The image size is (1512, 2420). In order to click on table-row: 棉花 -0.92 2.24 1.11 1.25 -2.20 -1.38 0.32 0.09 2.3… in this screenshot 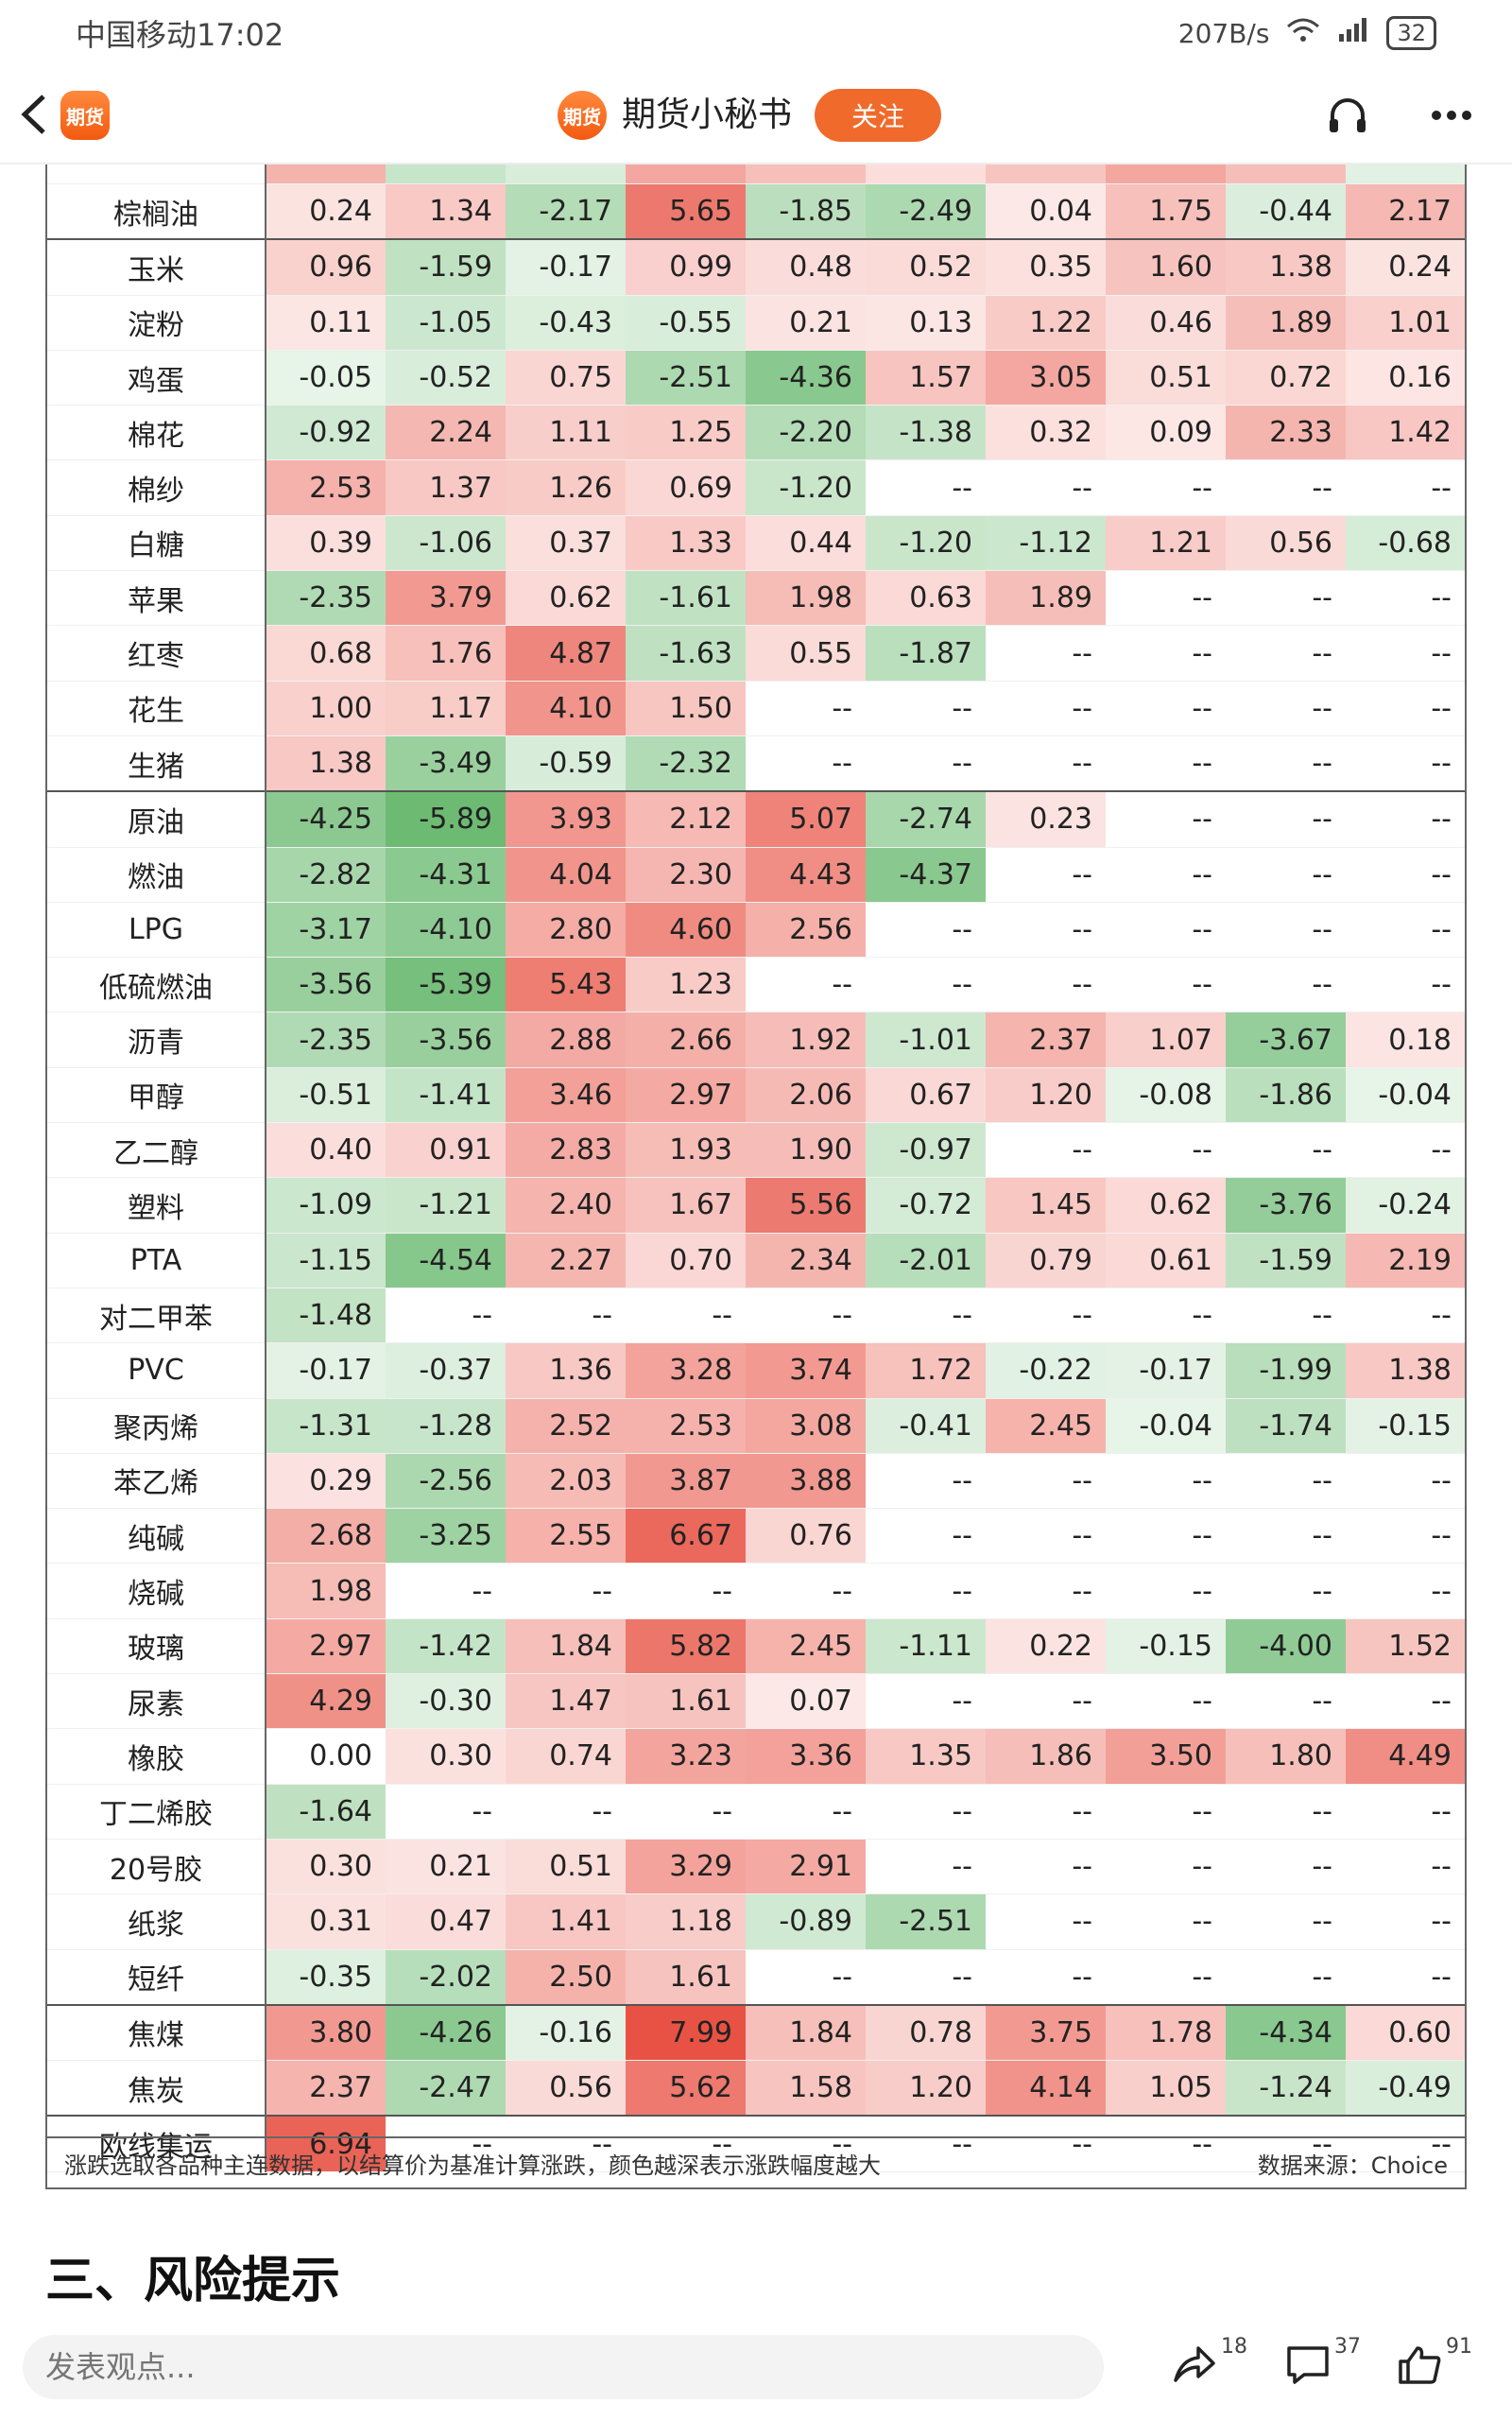, I will do `click(756, 433)`.